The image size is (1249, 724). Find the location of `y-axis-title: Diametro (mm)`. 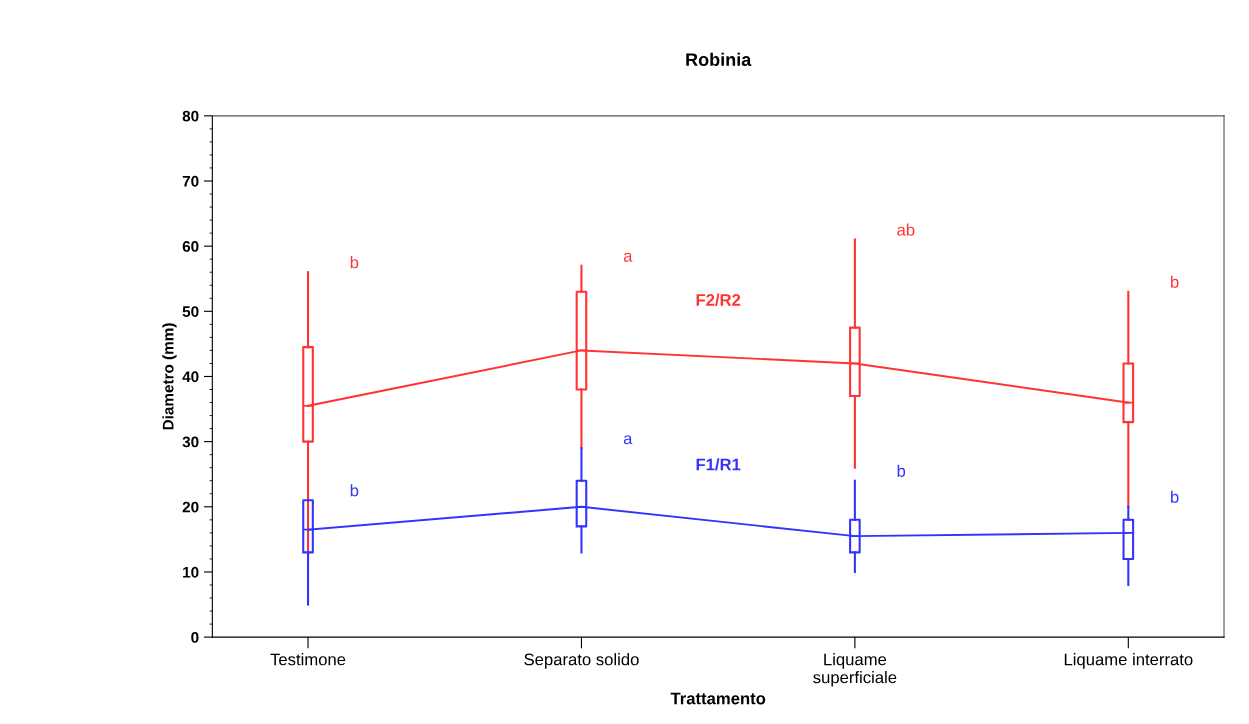

y-axis-title: Diametro (mm) is located at coordinates (169, 376).